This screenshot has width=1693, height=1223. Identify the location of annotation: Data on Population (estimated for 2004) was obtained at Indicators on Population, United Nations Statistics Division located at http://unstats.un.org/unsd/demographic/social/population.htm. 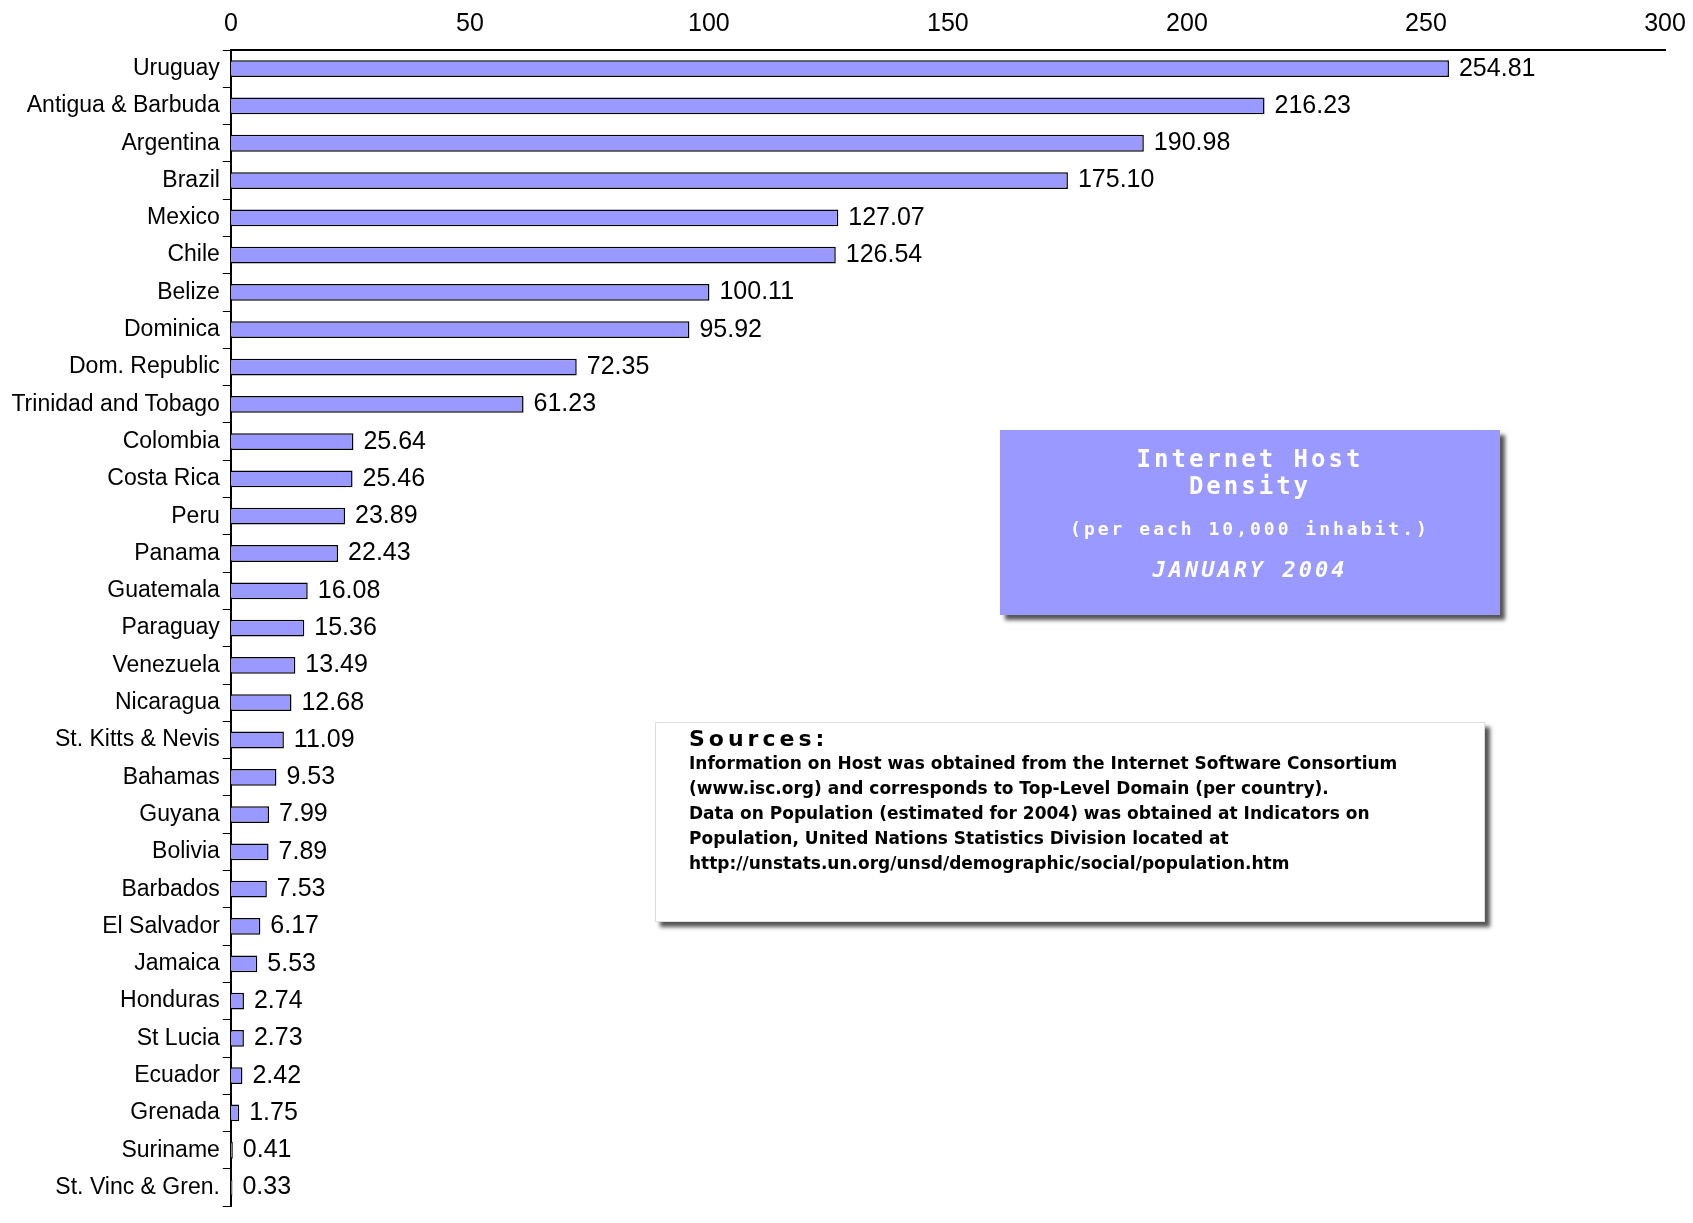
(1030, 838).